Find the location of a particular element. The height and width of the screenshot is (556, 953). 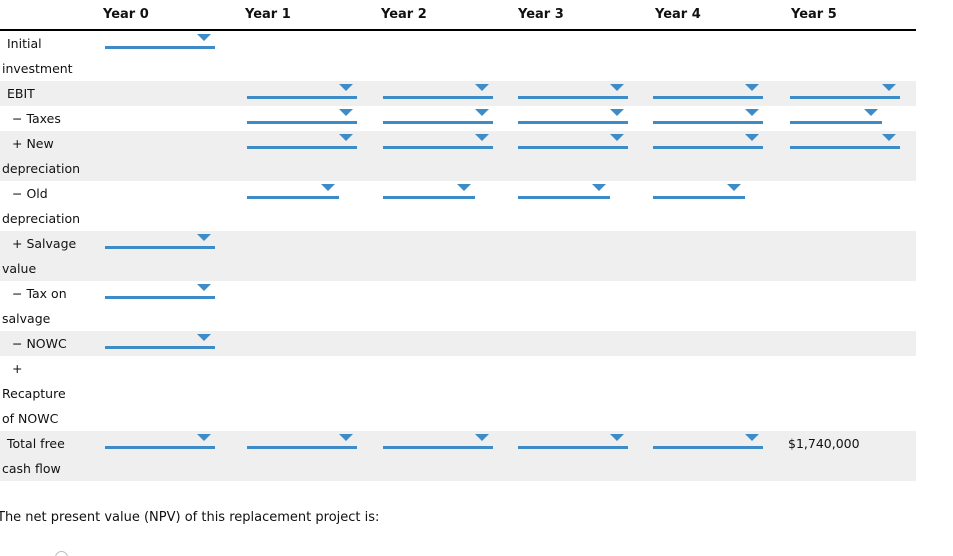

table-row: Total free cash flow $1,740,000 is located at coordinates (458, 456).